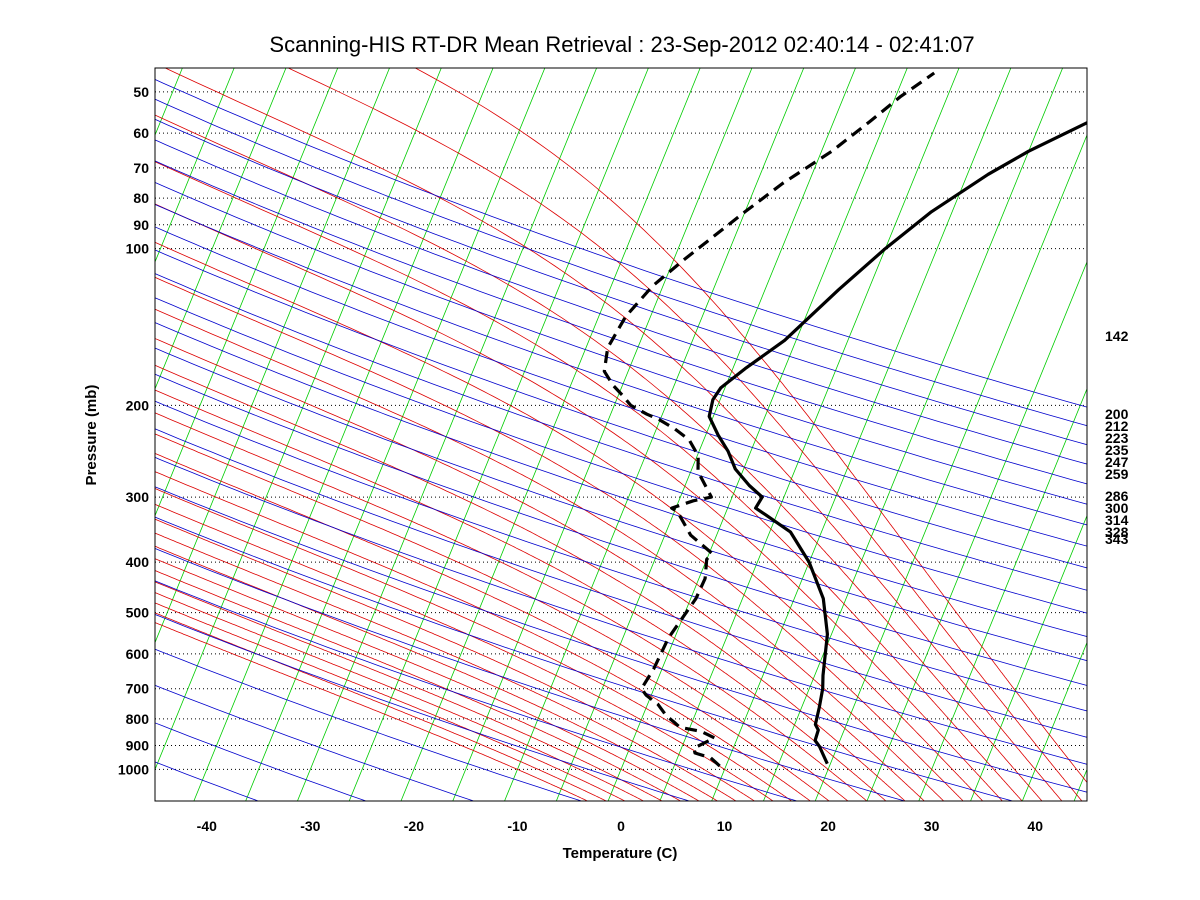 Image resolution: width=1200 pixels, height=900 pixels. I want to click on x-tick--40: -40, so click(207, 826).